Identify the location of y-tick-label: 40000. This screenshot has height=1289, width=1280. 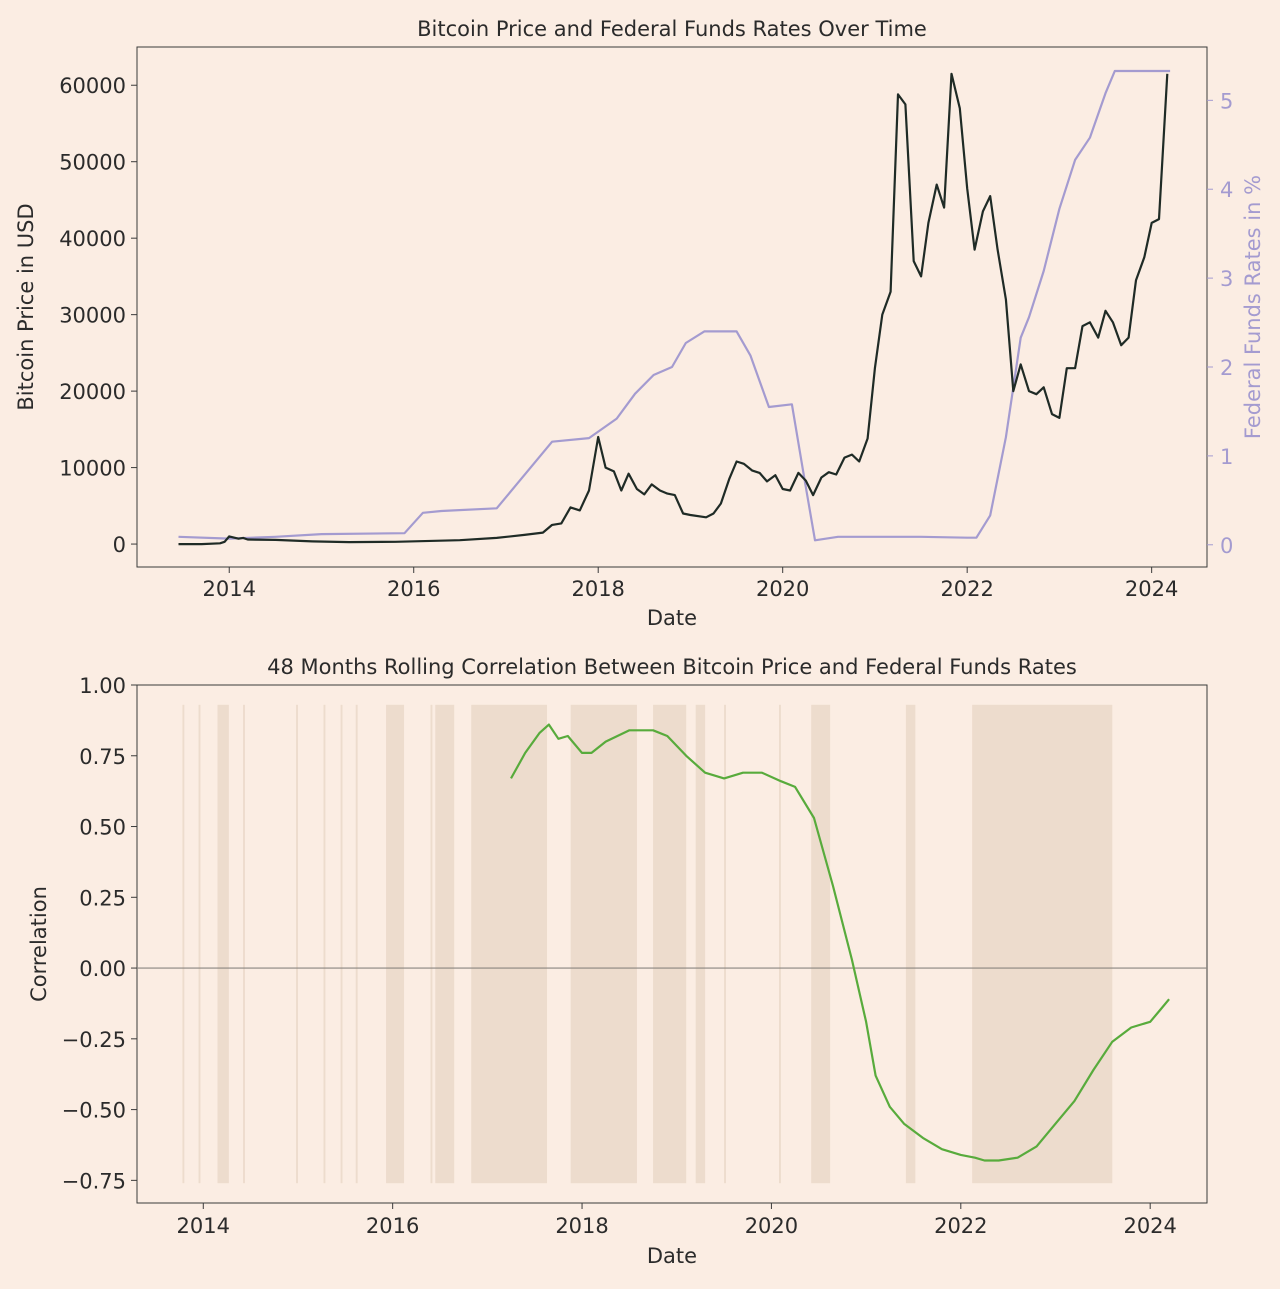
(92, 239).